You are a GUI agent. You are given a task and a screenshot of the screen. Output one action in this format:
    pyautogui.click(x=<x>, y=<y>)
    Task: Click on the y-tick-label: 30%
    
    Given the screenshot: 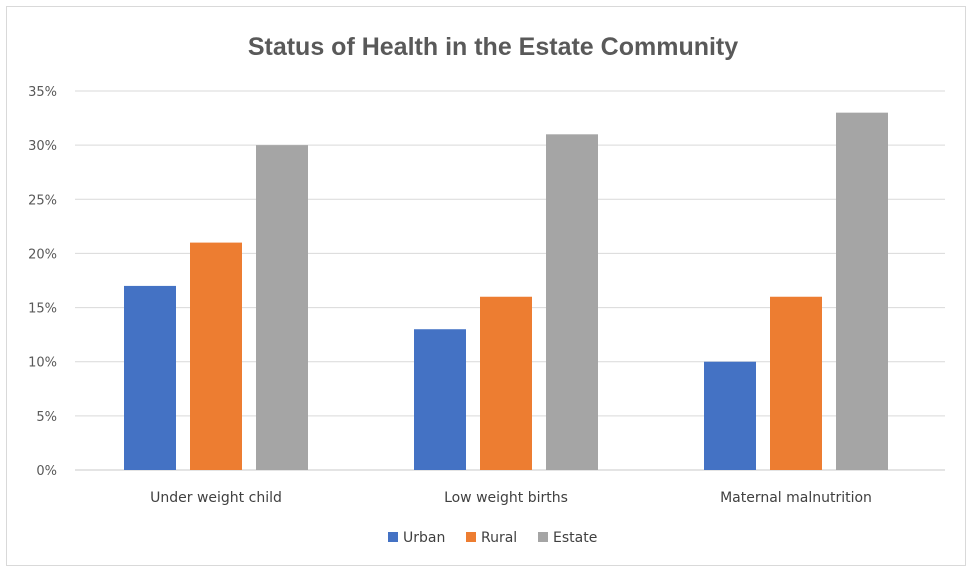 What is the action you would take?
    pyautogui.click(x=42, y=146)
    